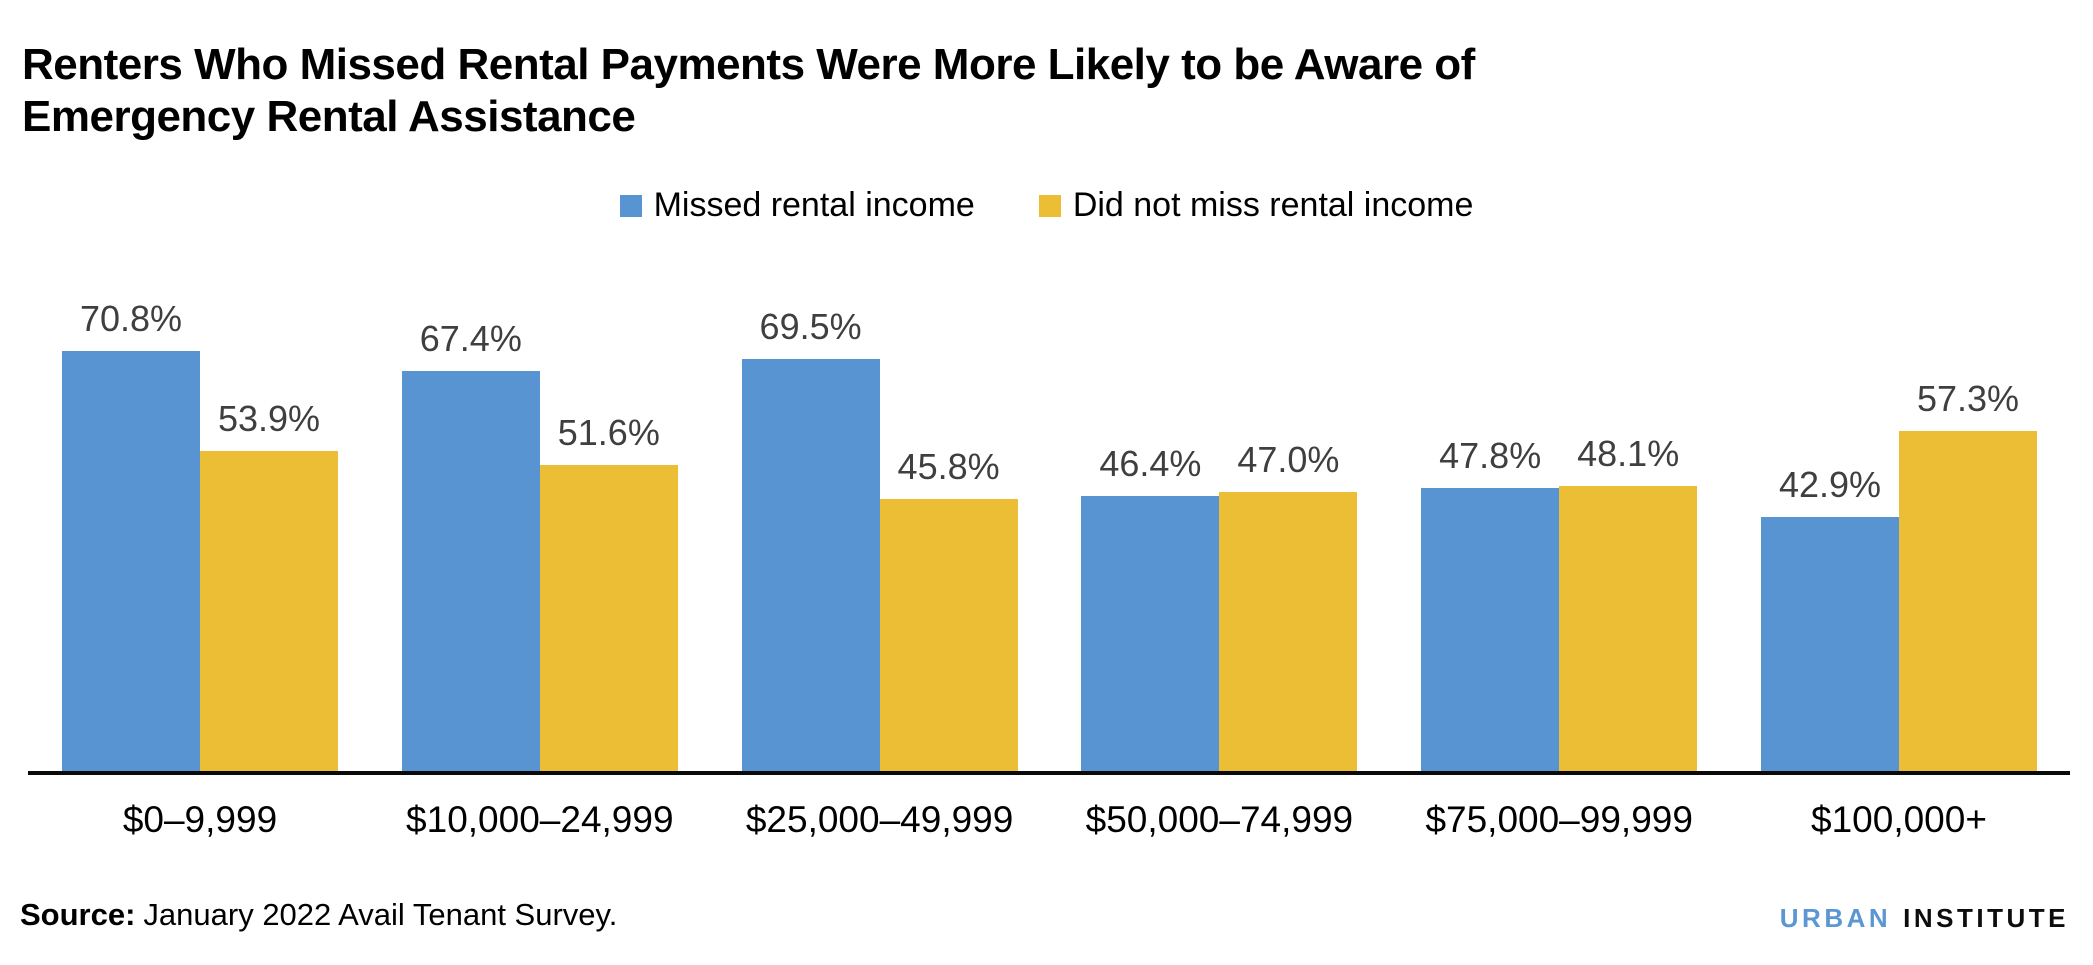  I want to click on bar-value-label: 42.9%, so click(1830, 484).